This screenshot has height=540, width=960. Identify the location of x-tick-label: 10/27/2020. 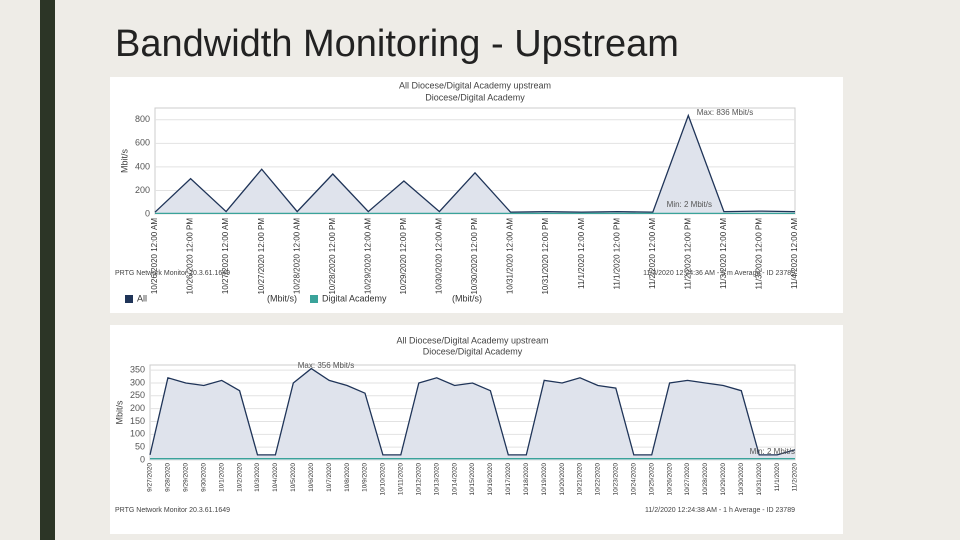
(687, 479).